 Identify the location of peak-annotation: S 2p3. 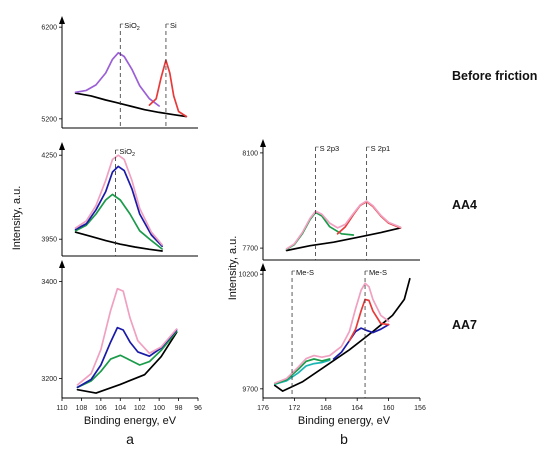
(330, 148).